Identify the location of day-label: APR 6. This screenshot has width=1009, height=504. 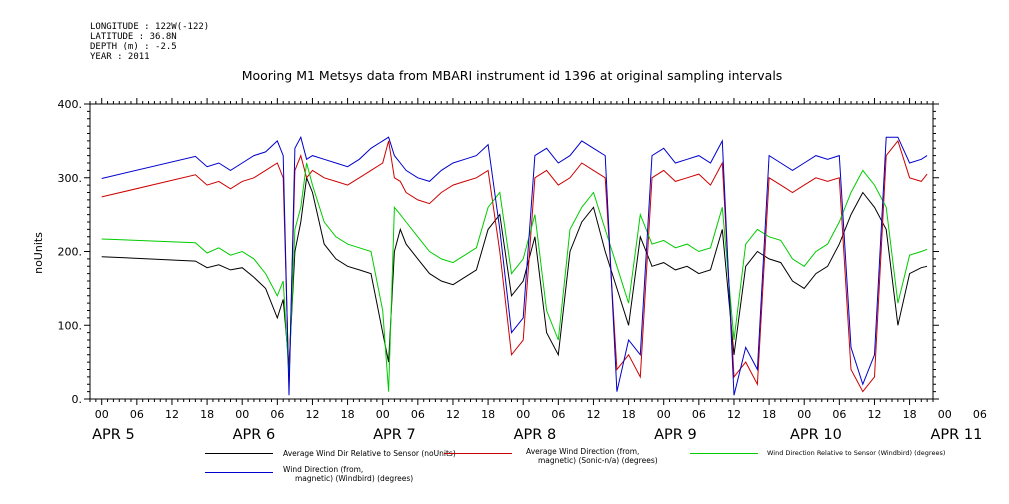
(254, 435).